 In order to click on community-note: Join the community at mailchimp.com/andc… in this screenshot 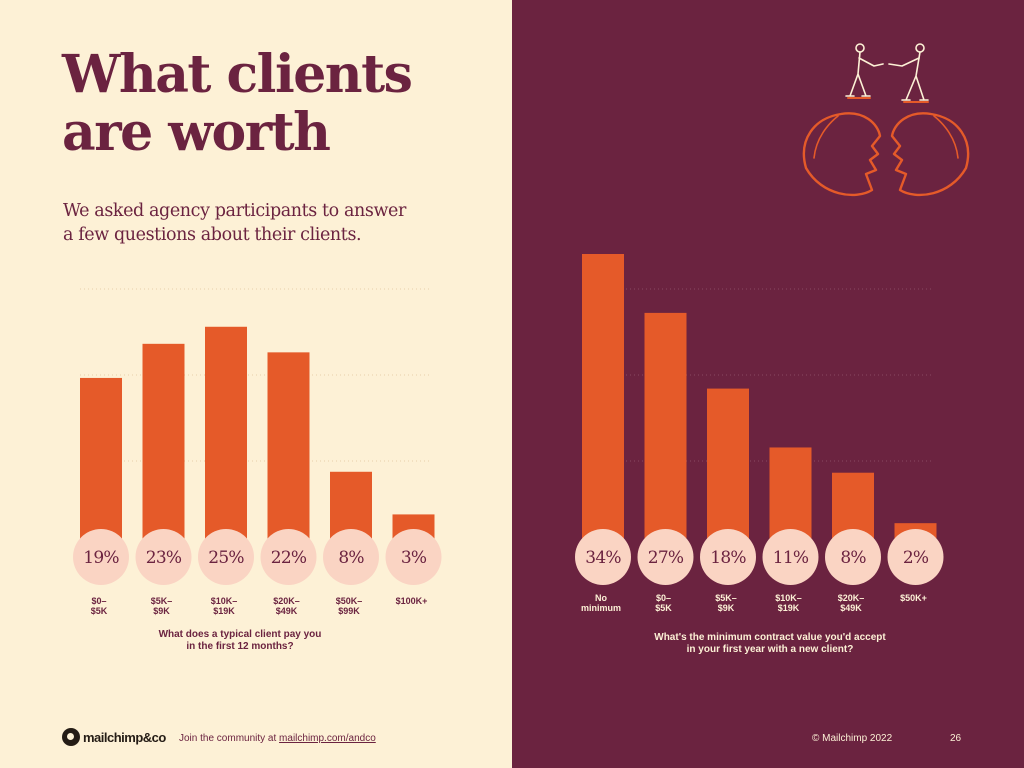, I will do `click(277, 738)`.